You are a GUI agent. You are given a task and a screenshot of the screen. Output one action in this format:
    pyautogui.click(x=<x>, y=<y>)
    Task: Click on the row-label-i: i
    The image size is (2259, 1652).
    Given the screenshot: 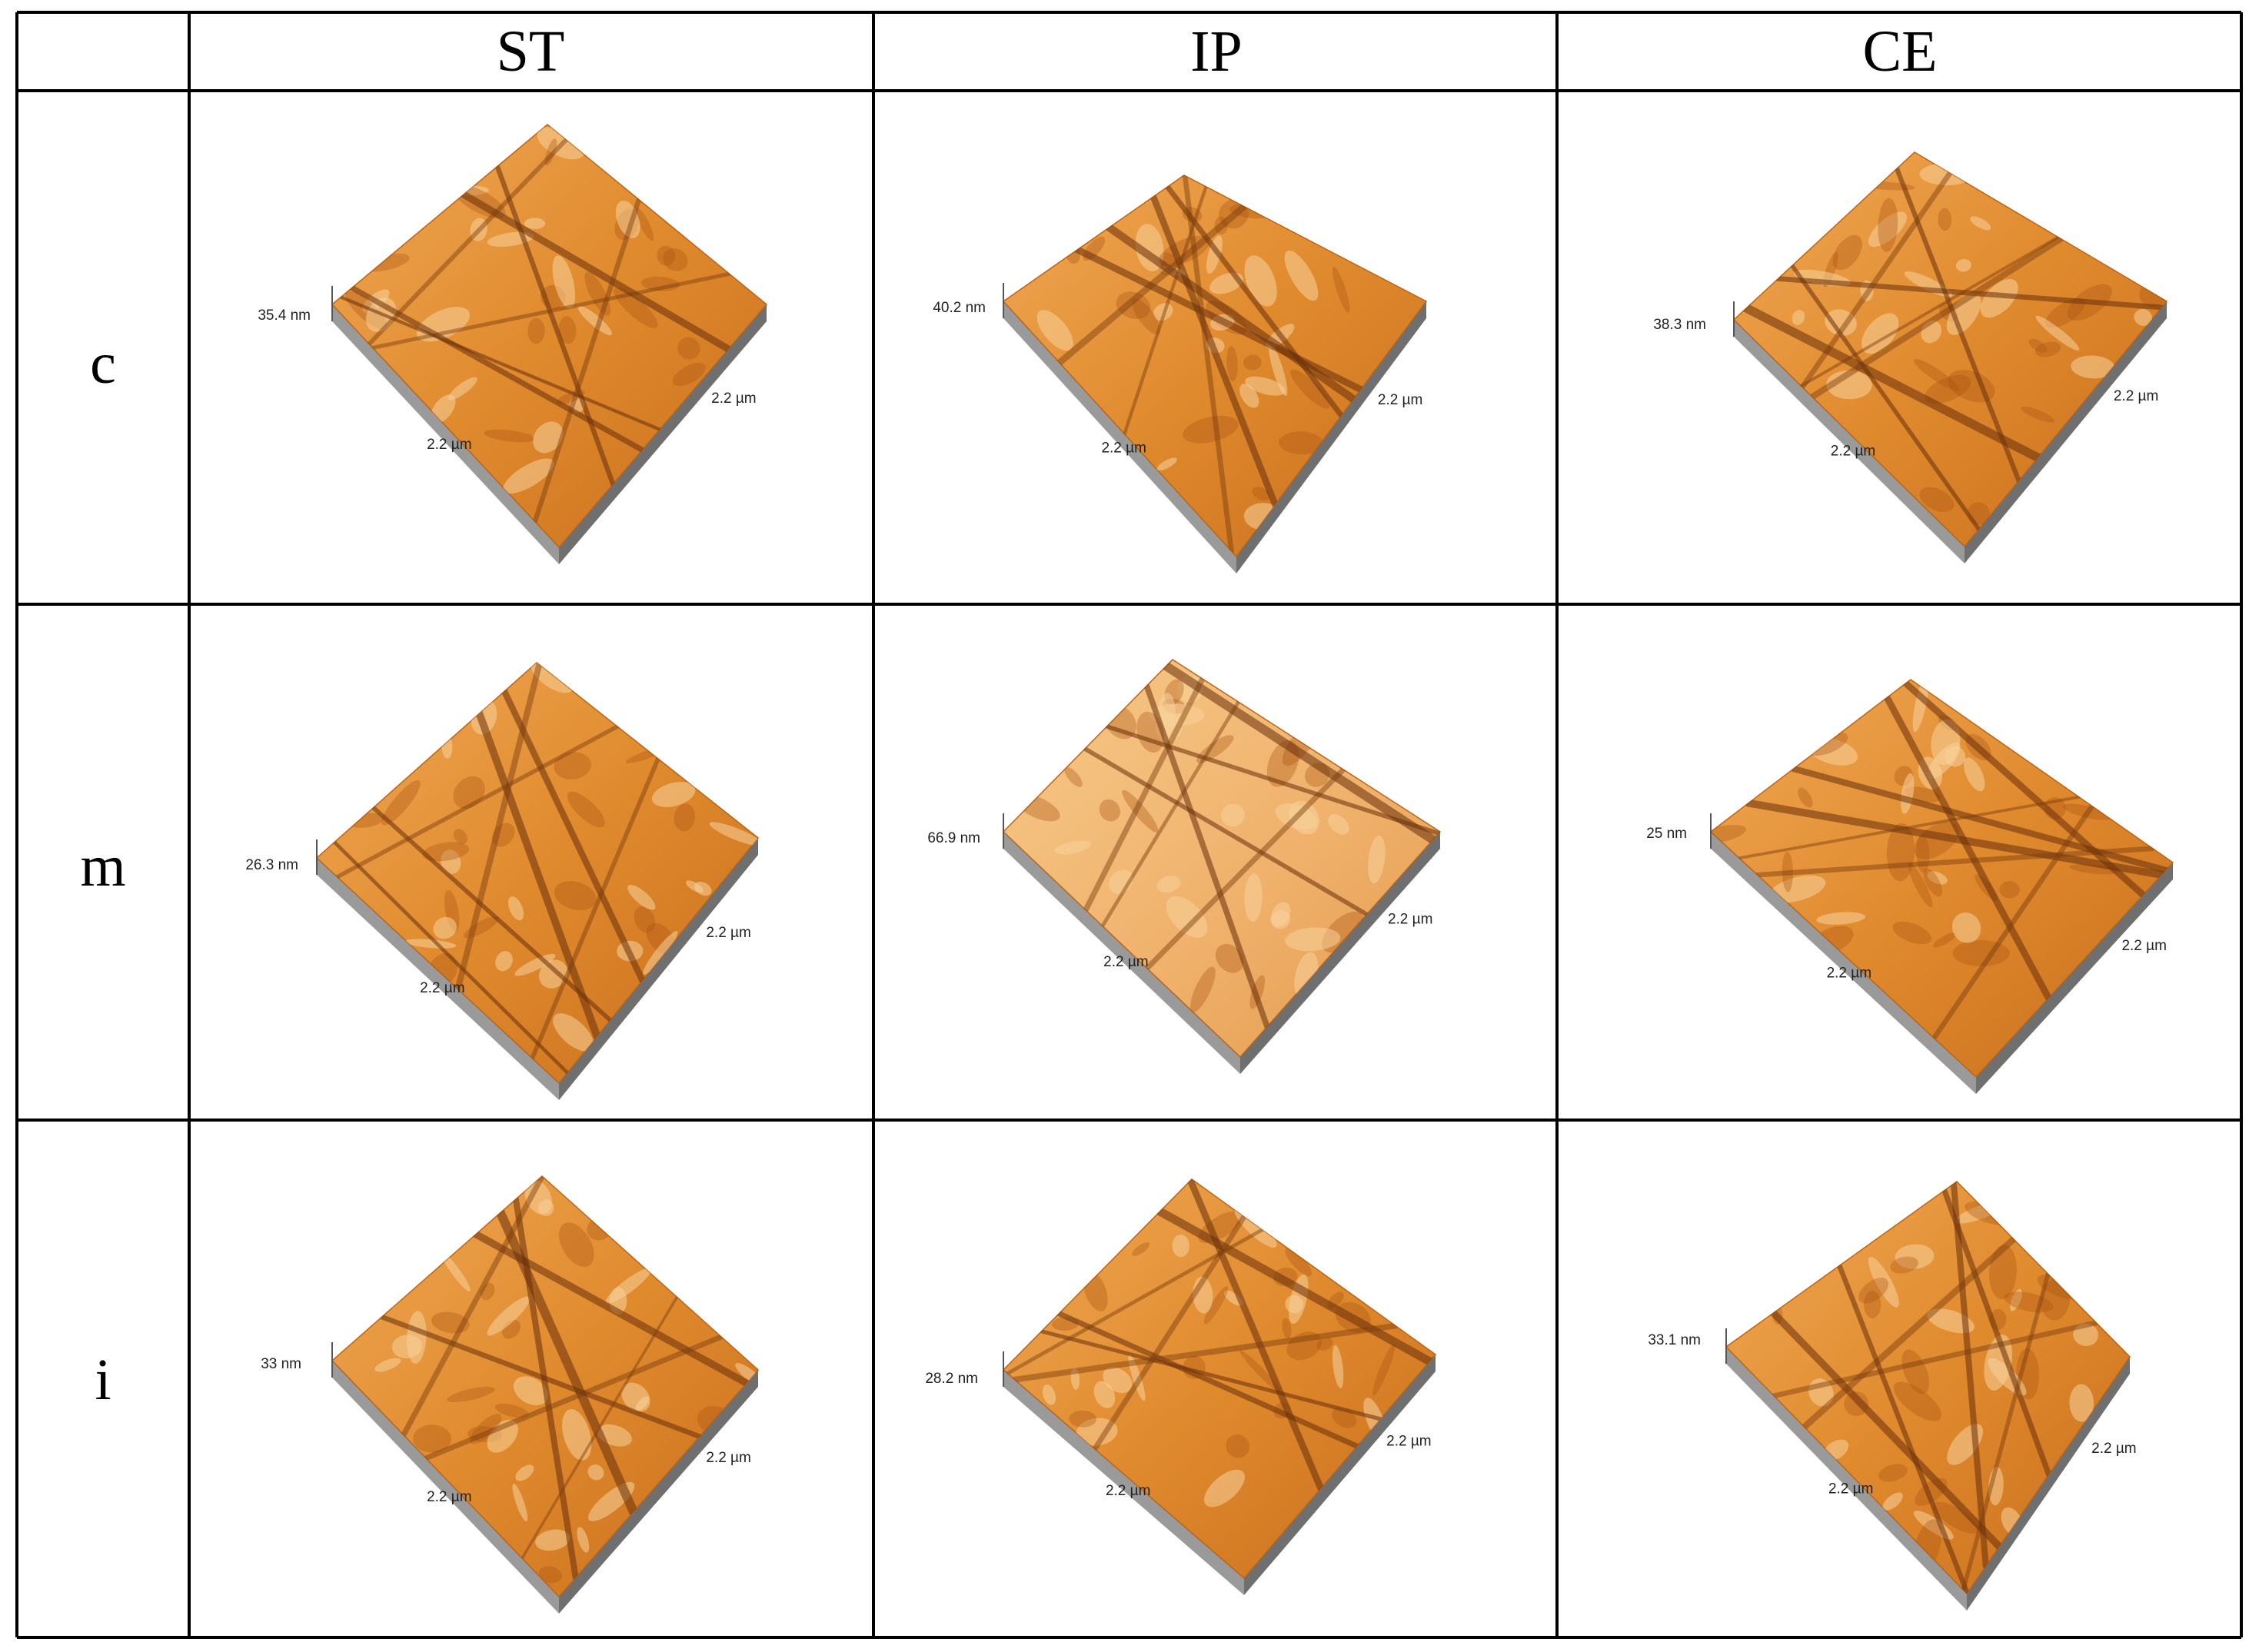 What is the action you would take?
    pyautogui.click(x=103, y=1380)
    